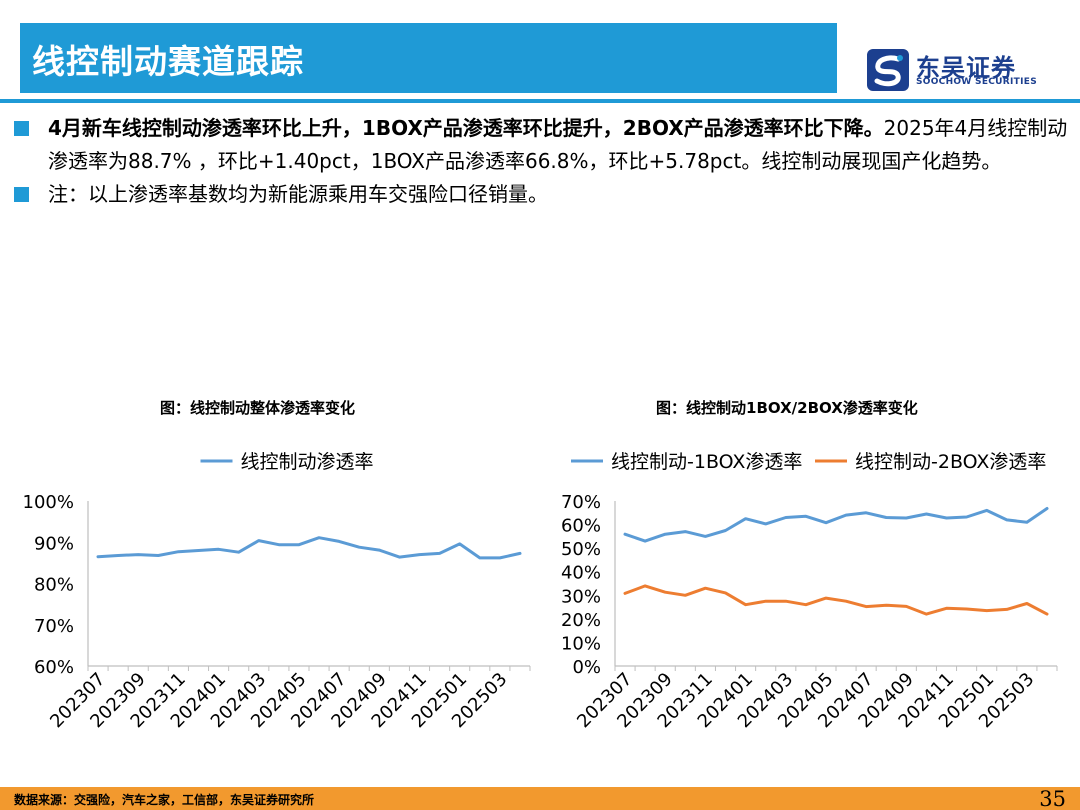 The width and height of the screenshot is (1080, 810). Describe the element at coordinates (581, 643) in the screenshot. I see `y-tick-label-1-10: 10%` at that location.